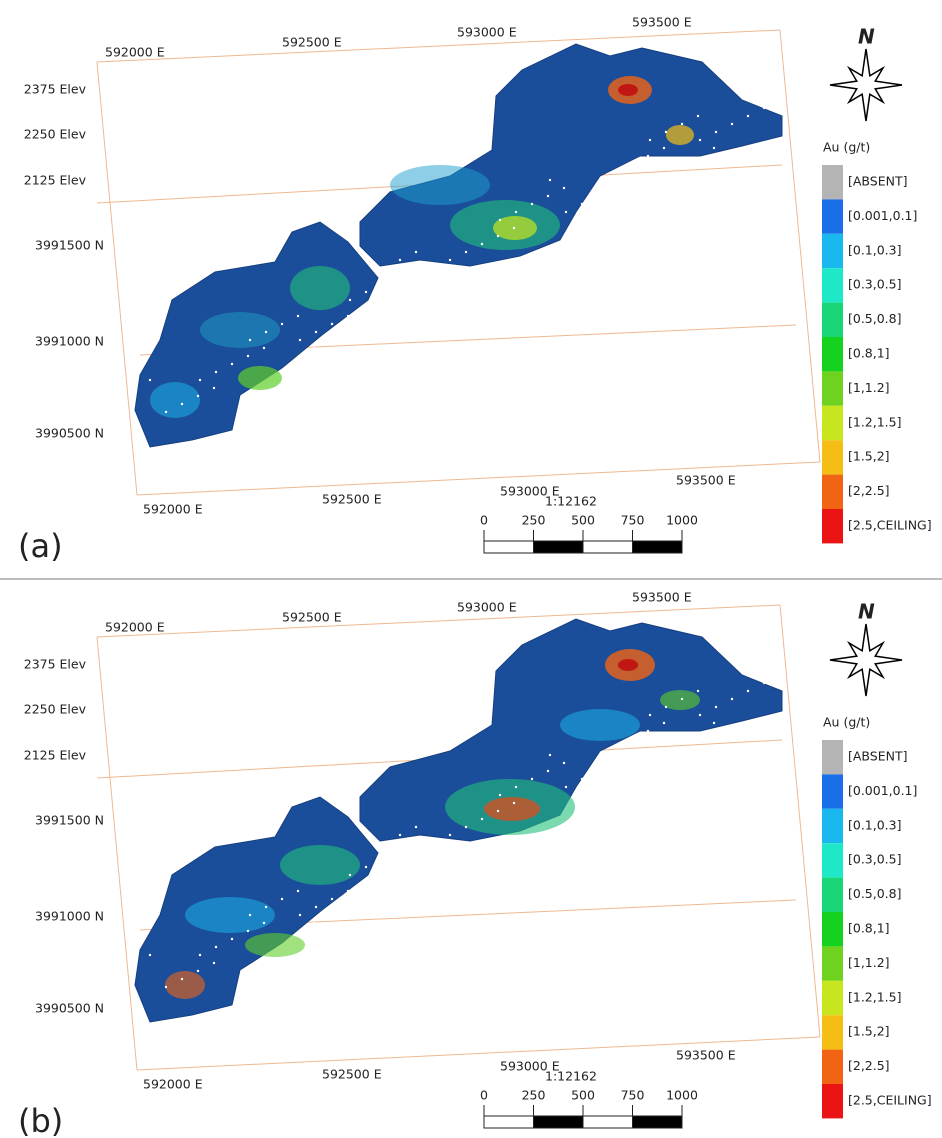 The height and width of the screenshot is (1138, 942). Describe the element at coordinates (487, 607) in the screenshot. I see `easting-label: 593000 E` at that location.